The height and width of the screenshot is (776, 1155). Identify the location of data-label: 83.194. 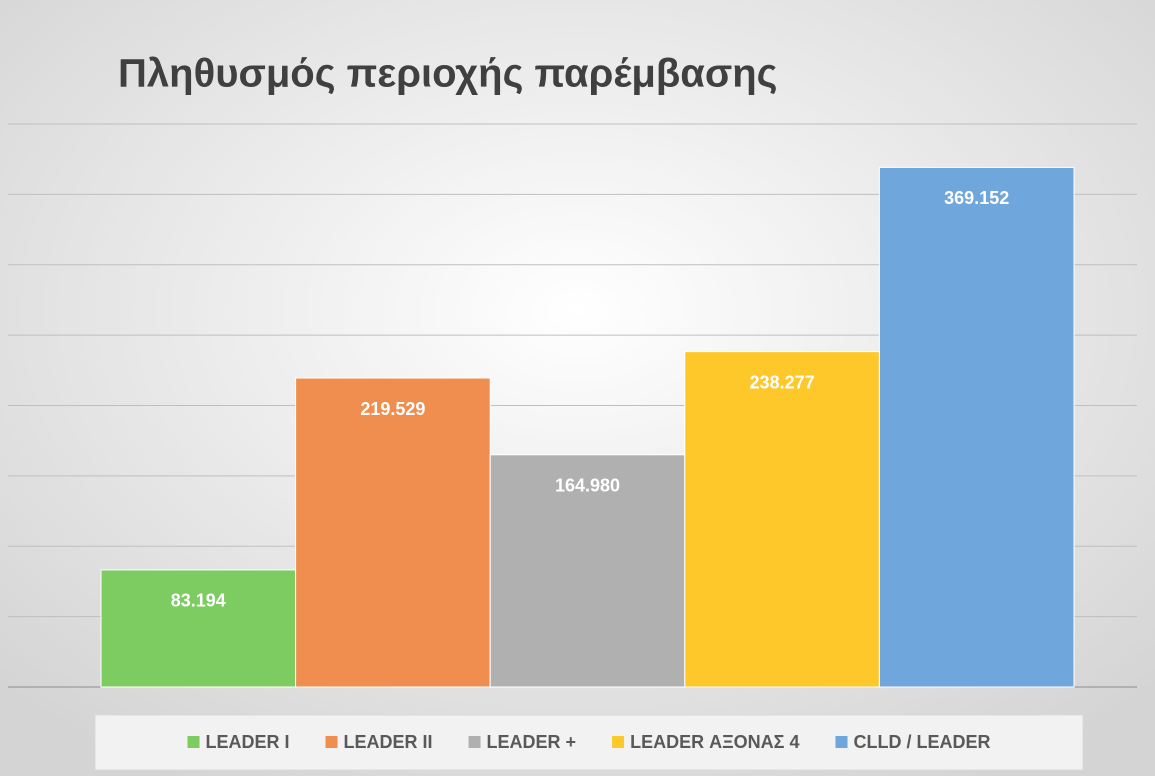
(198, 601).